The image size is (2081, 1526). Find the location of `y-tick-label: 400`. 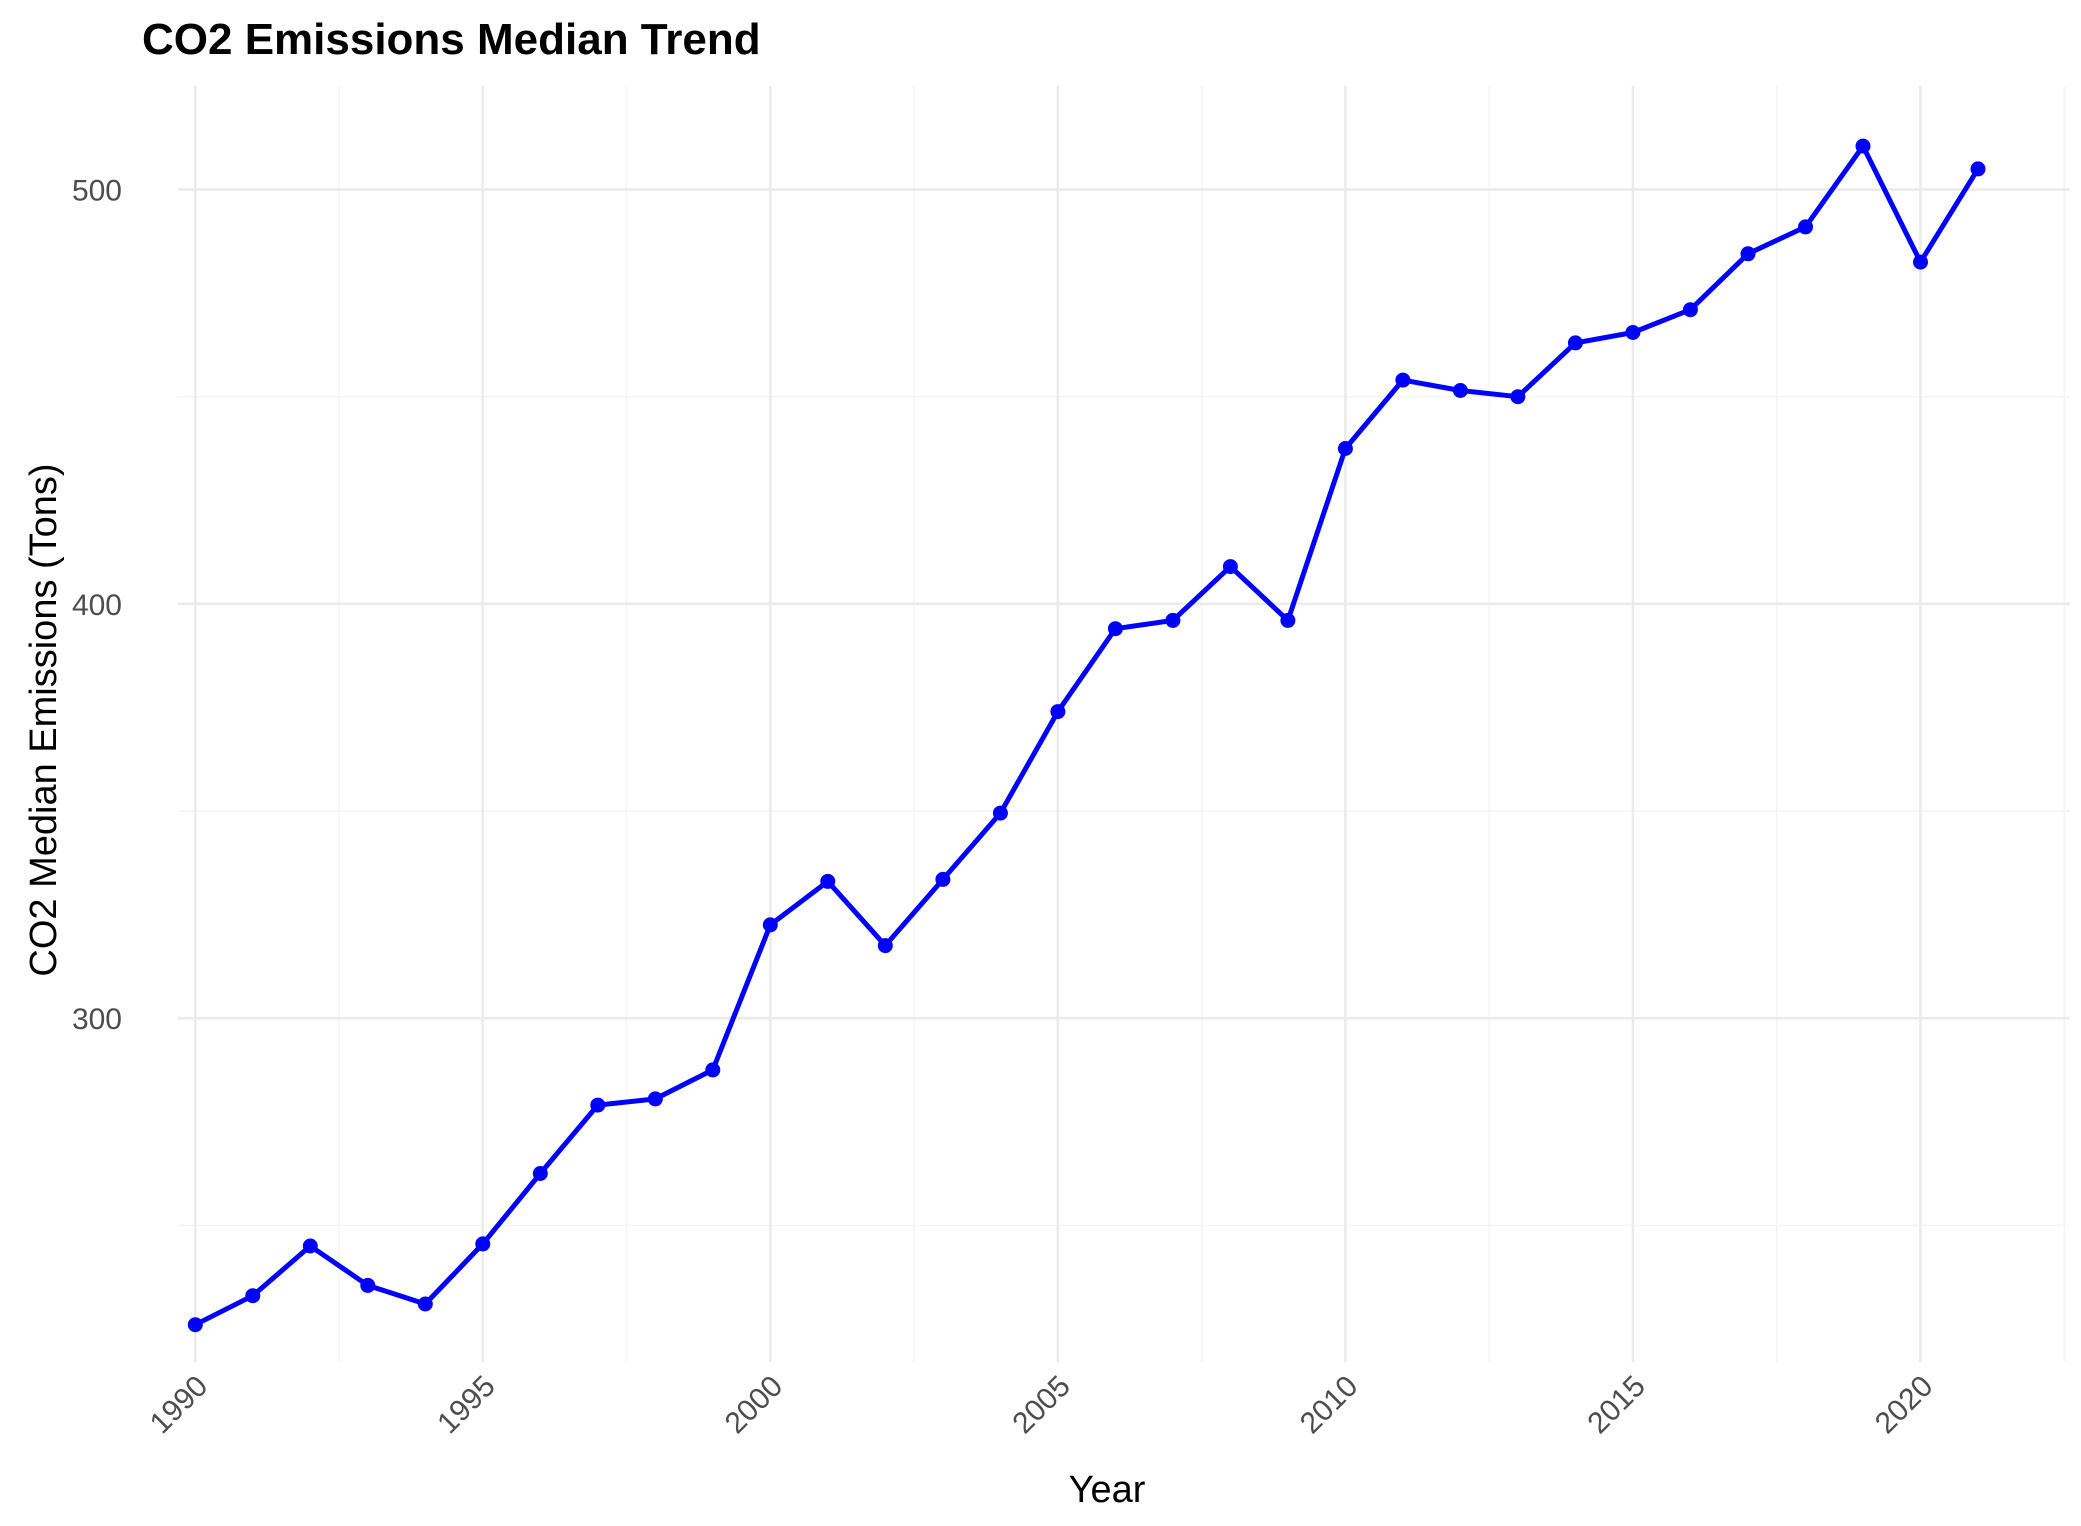

y-tick-label: 400 is located at coordinates (97, 605).